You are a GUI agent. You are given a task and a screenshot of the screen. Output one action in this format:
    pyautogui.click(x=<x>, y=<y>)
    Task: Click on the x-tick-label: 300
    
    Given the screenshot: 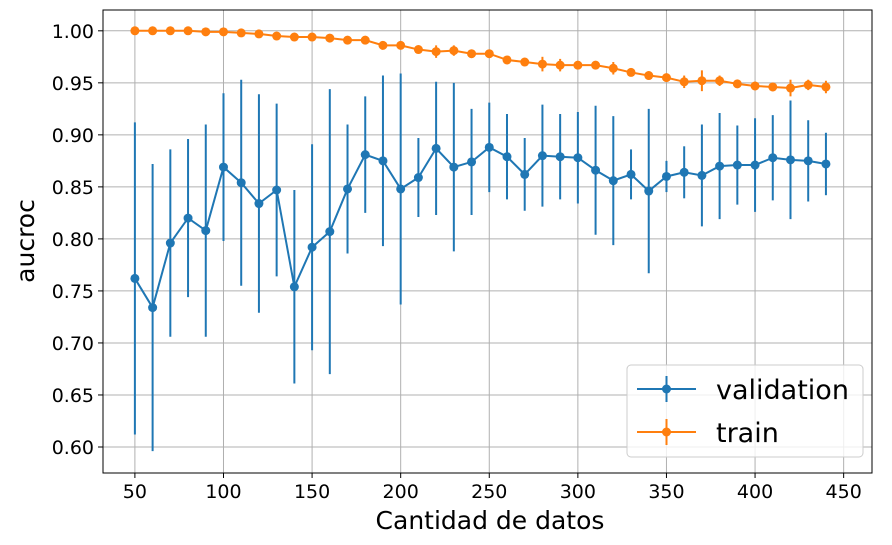 What is the action you would take?
    pyautogui.click(x=578, y=492)
    